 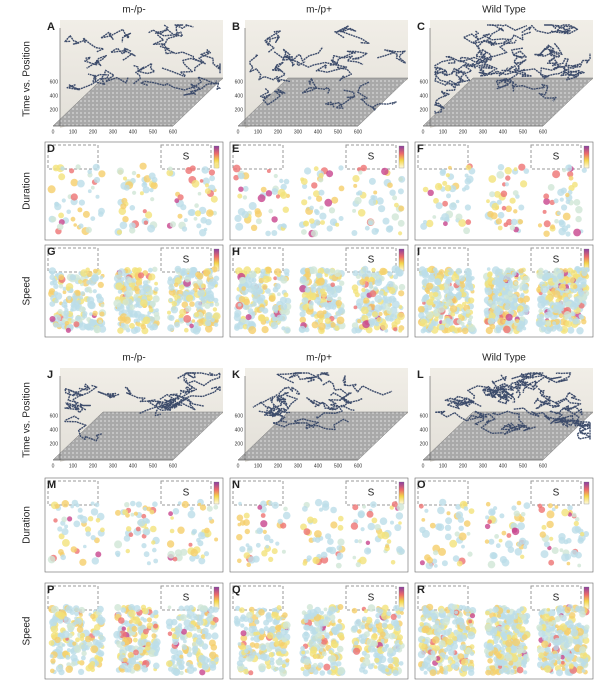 I want to click on x-tick-label: 300, so click(x=298, y=466).